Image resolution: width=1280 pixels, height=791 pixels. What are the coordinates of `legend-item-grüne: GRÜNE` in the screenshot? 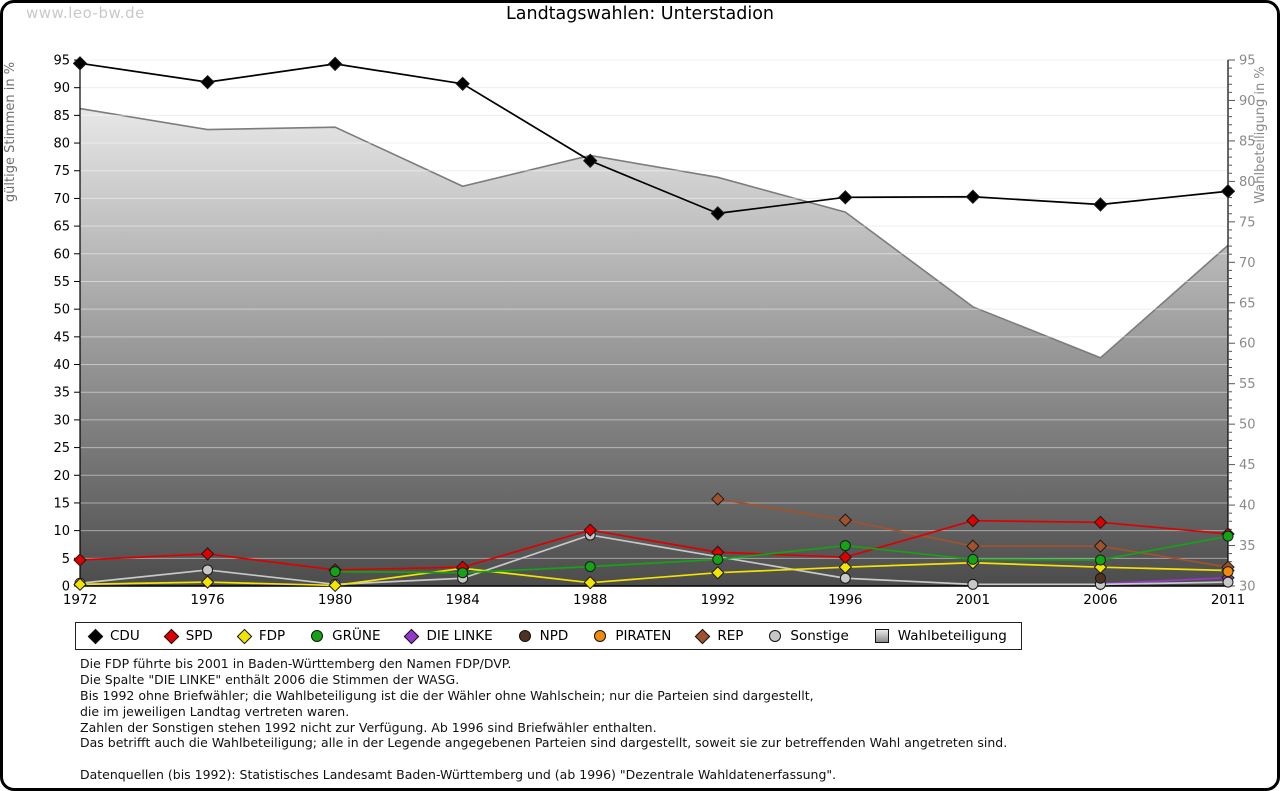 It's located at (345, 636).